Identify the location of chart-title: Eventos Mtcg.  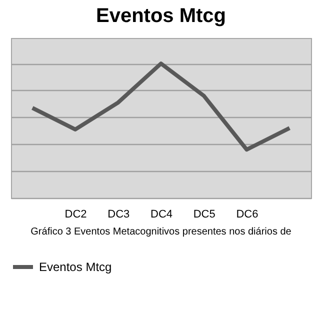
(161, 16).